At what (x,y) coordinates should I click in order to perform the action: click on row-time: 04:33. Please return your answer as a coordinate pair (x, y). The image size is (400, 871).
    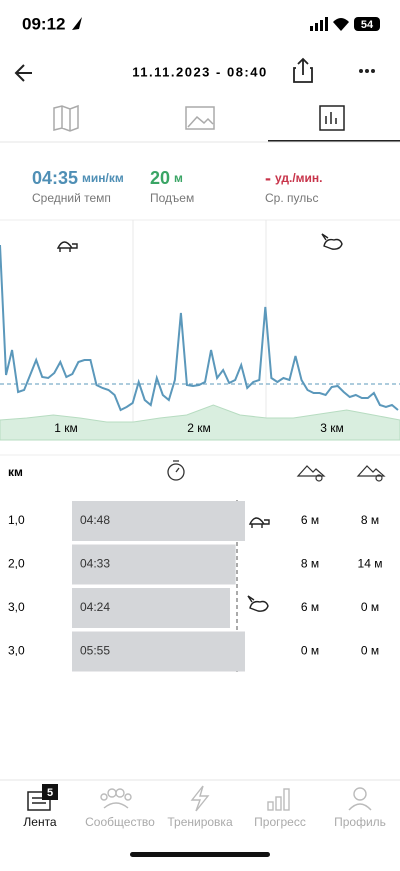
    Looking at the image, I should click on (95, 564).